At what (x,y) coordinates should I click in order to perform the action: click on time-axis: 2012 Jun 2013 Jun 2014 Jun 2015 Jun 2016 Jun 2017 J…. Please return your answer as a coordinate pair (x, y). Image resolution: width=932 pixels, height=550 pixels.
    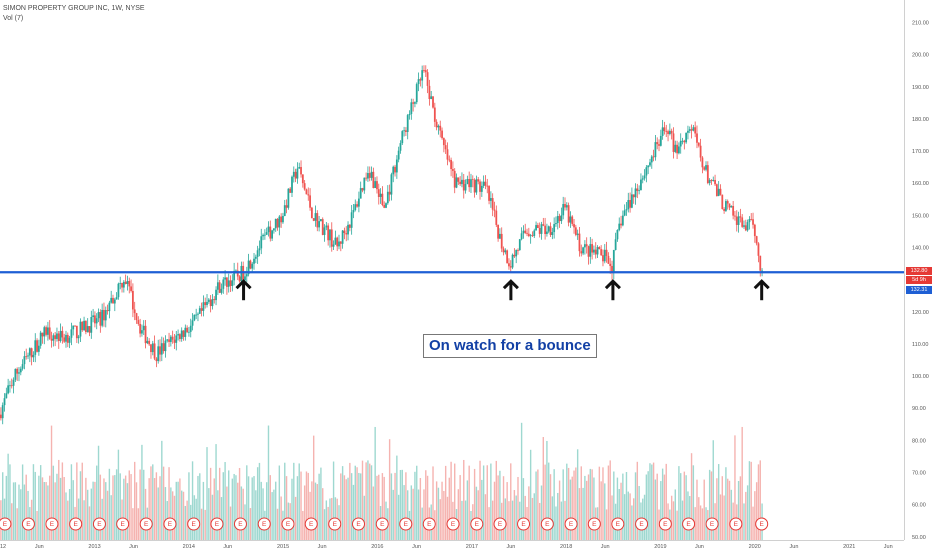
    Looking at the image, I should click on (446, 547).